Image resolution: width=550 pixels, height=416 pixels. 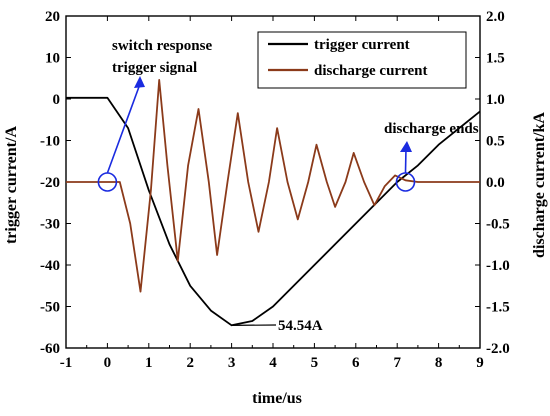 I want to click on y-tick-label-left: 10, so click(x=52, y=59).